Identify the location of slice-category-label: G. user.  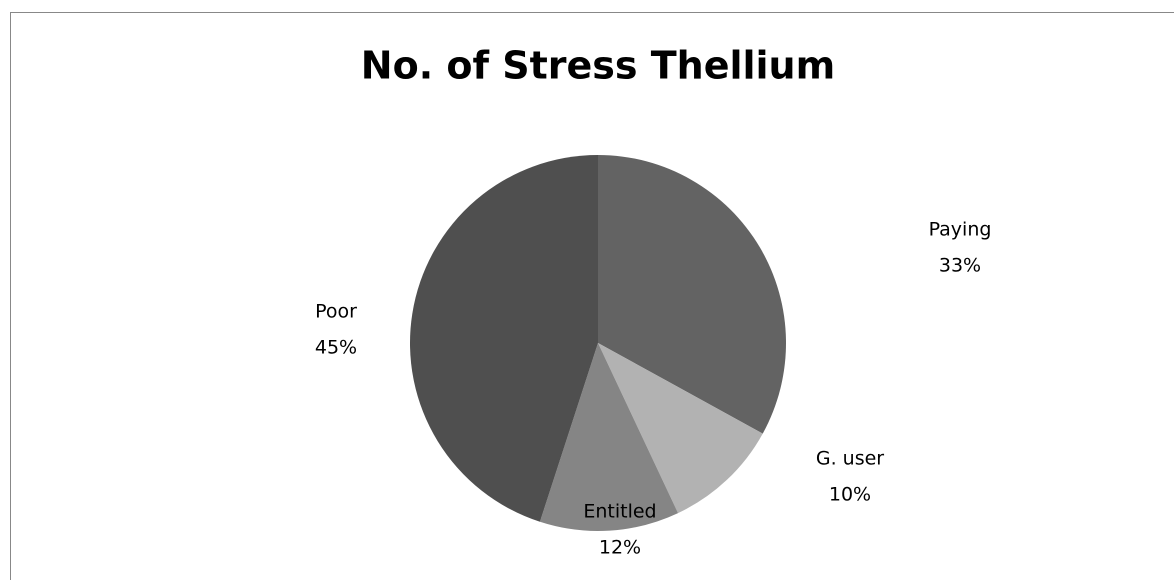
(850, 459).